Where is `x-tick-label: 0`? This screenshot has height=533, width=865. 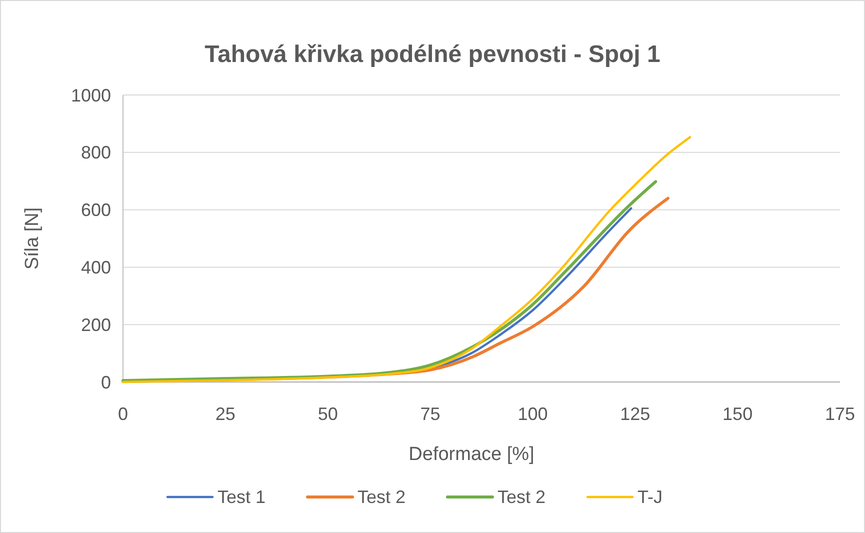 x-tick-label: 0 is located at coordinates (123, 414).